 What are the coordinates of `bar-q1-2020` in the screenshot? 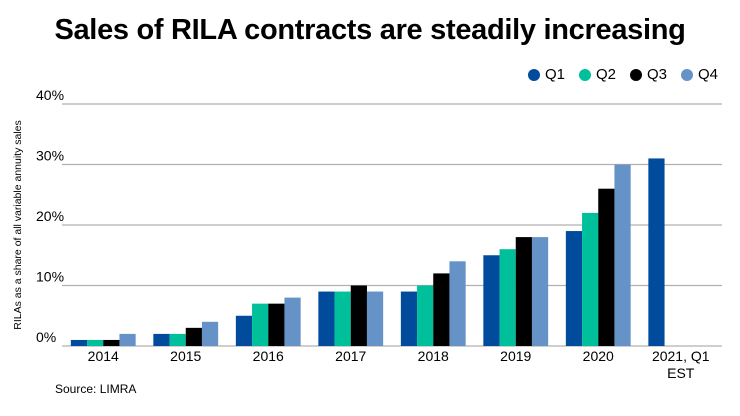 It's located at (574, 288).